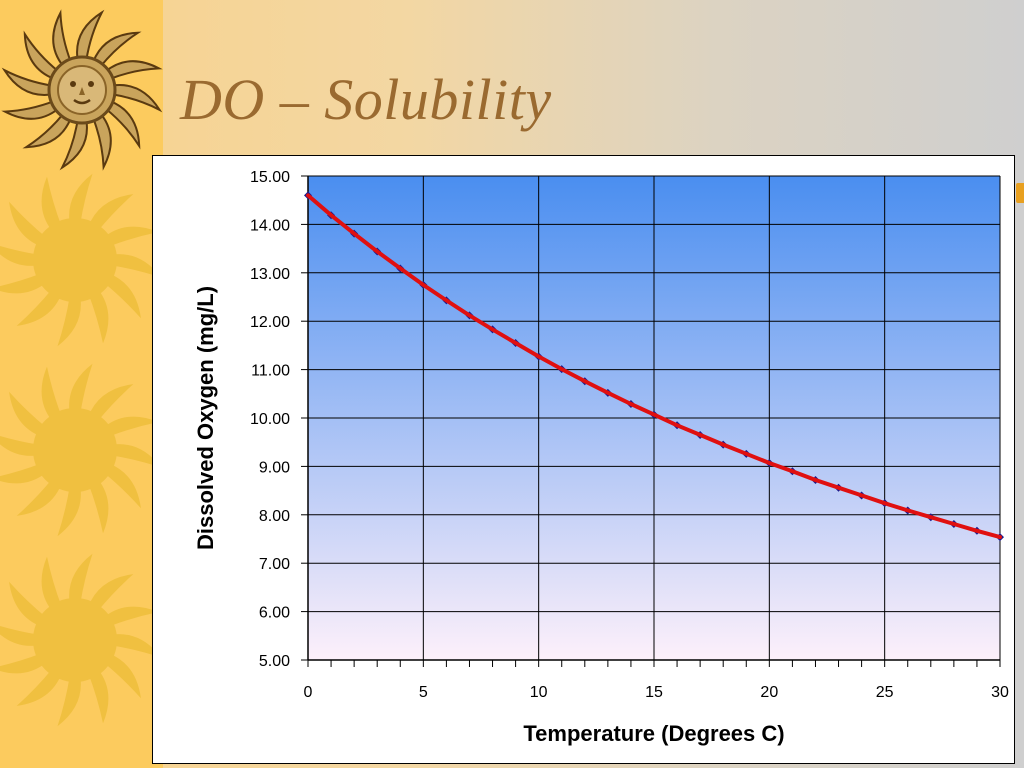 The image size is (1024, 768). I want to click on y-tick-label: 10.00, so click(270, 419).